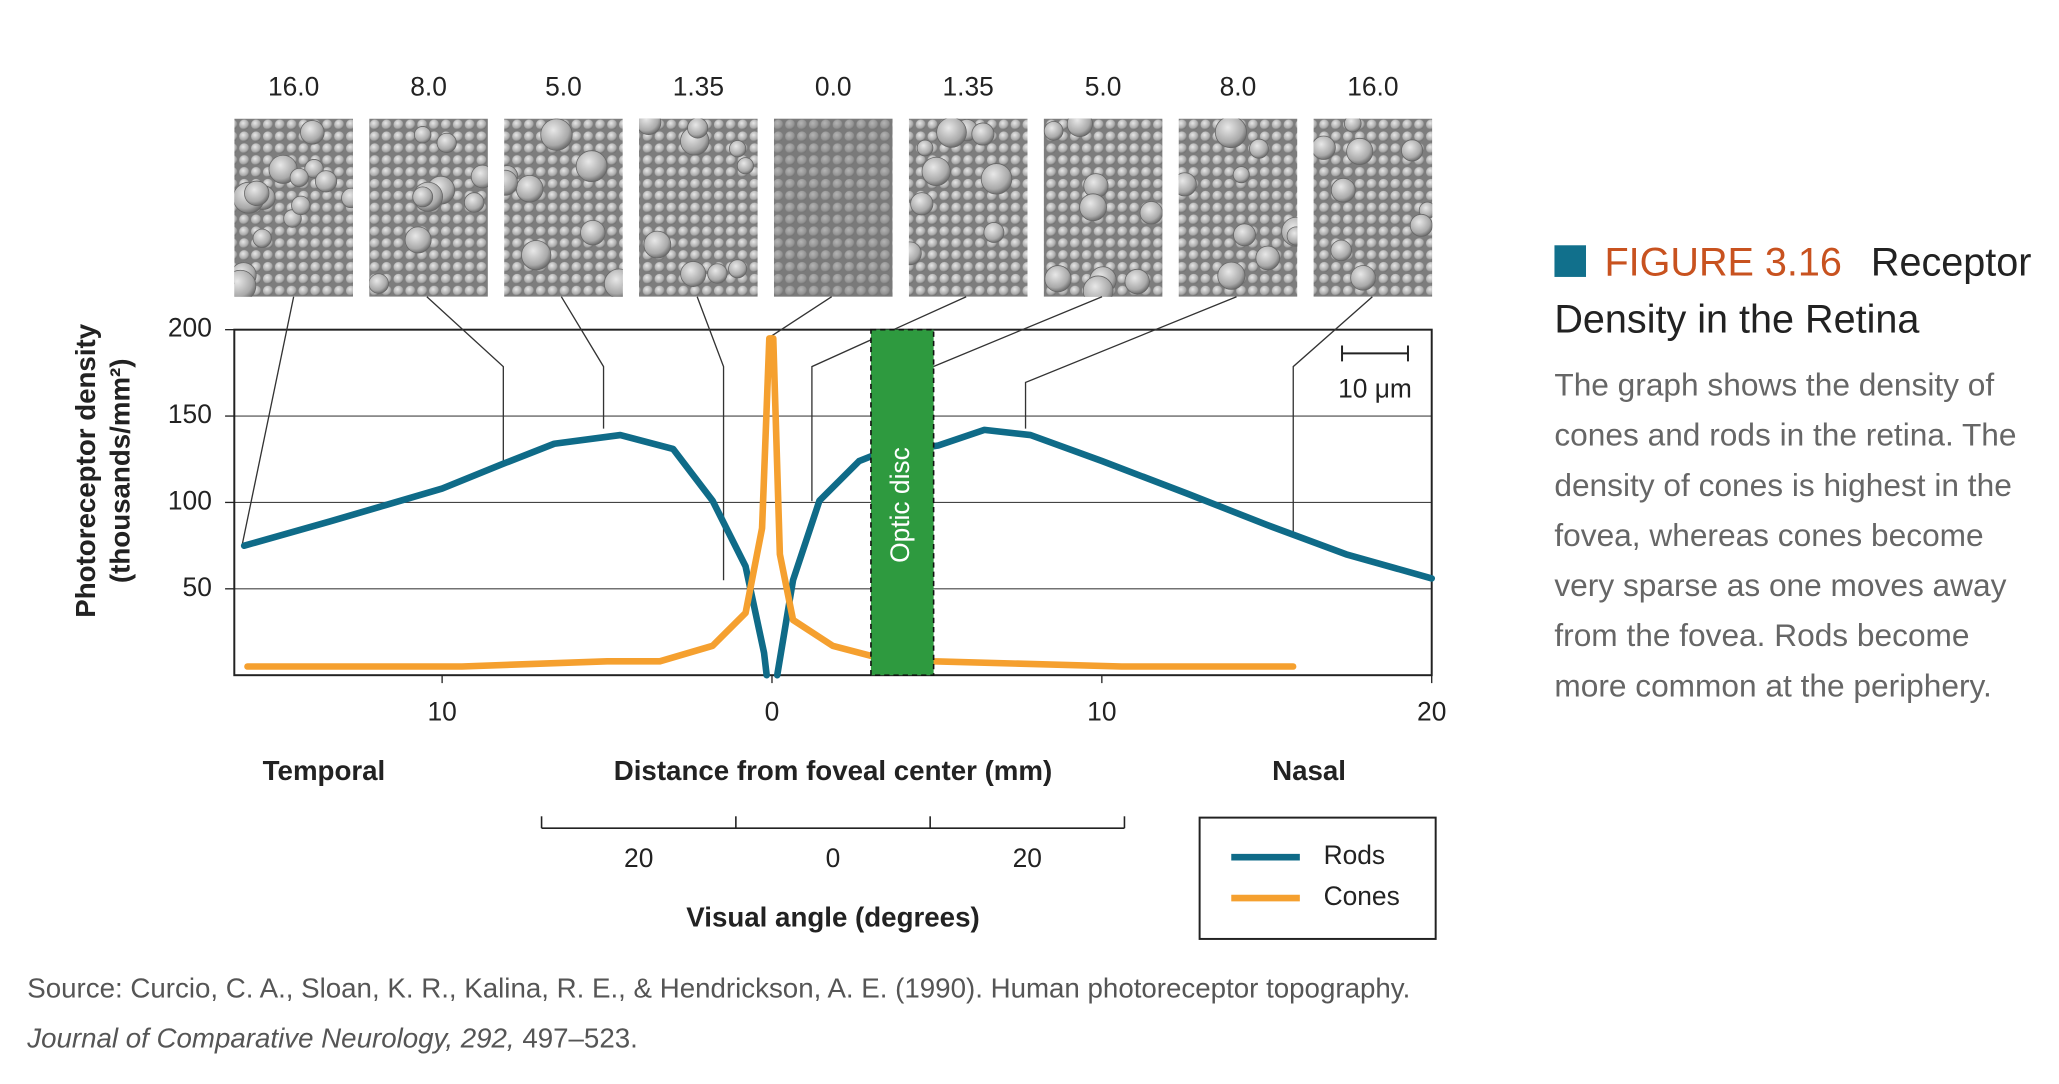 The width and height of the screenshot is (2059, 1084). I want to click on legend: Rods Cones, so click(1317, 878).